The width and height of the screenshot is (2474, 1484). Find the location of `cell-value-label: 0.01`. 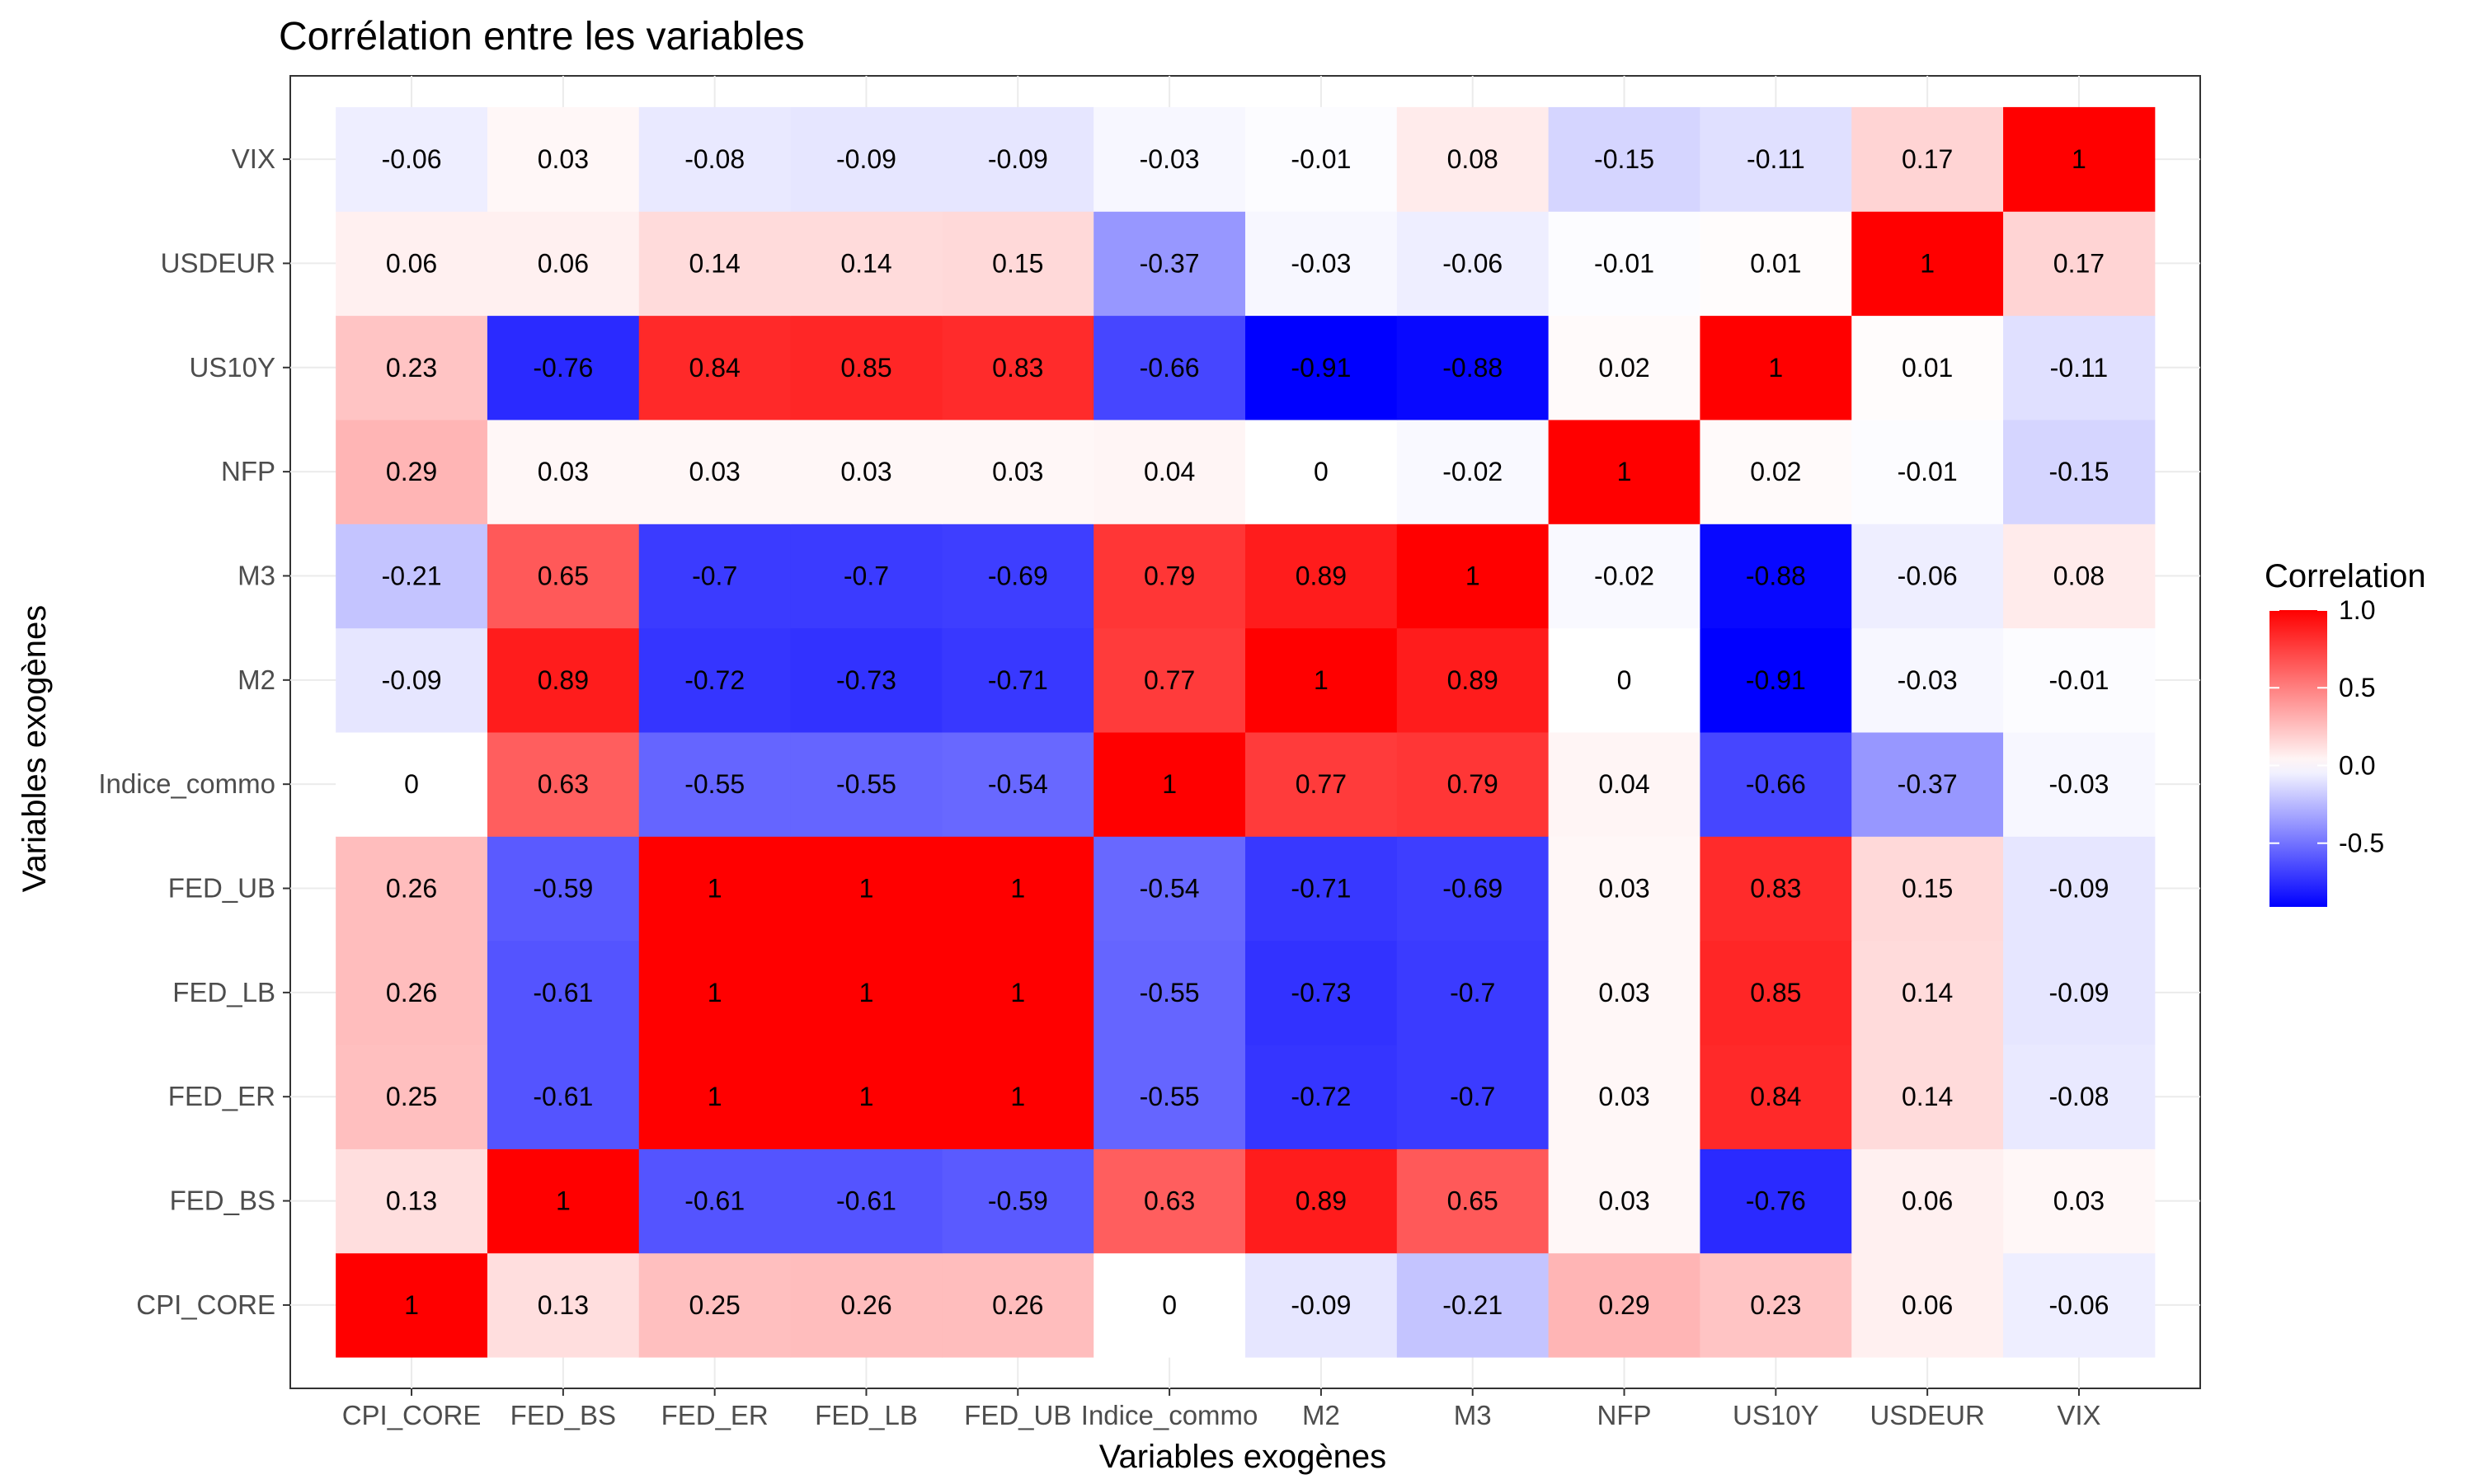

cell-value-label: 0.01 is located at coordinates (1927, 368).